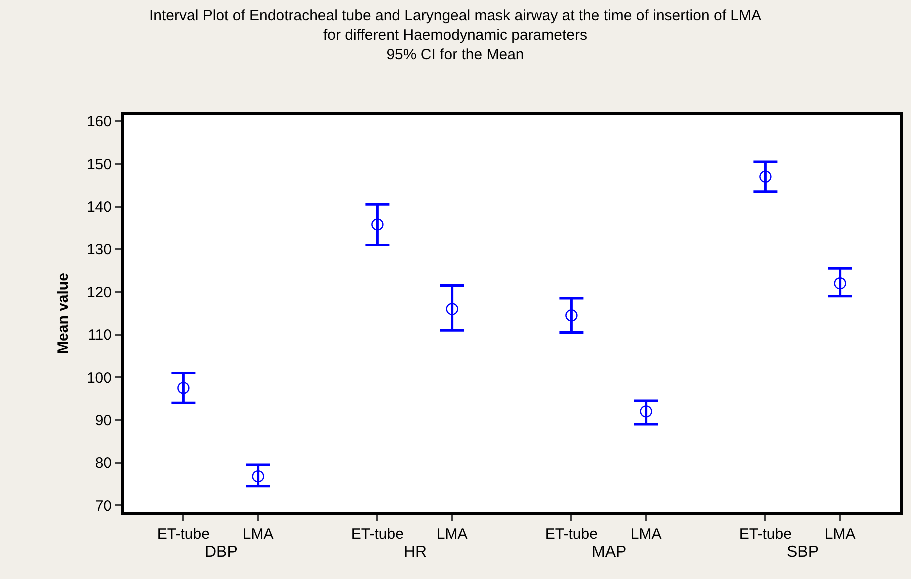 The height and width of the screenshot is (579, 911). Describe the element at coordinates (99, 122) in the screenshot. I see `y-tick-label: 160` at that location.